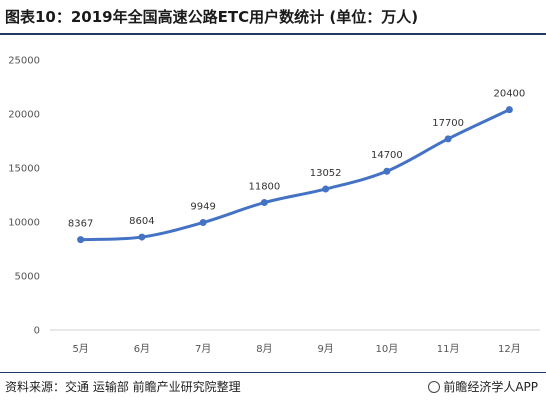  What do you see at coordinates (37, 331) in the screenshot?
I see `y-tick-label: 0` at bounding box center [37, 331].